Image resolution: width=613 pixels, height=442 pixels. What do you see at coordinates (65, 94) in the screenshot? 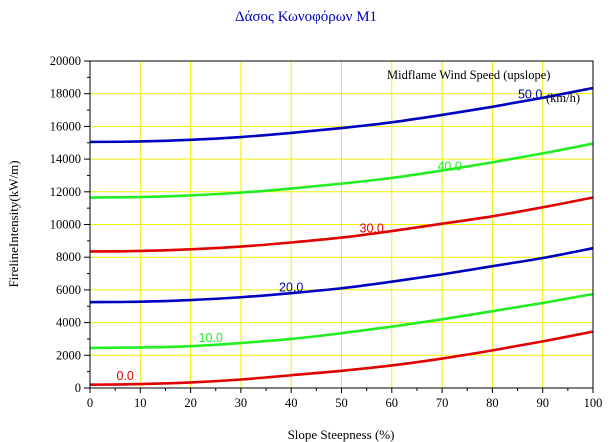
I see `y-tick-label: 18000` at bounding box center [65, 94].